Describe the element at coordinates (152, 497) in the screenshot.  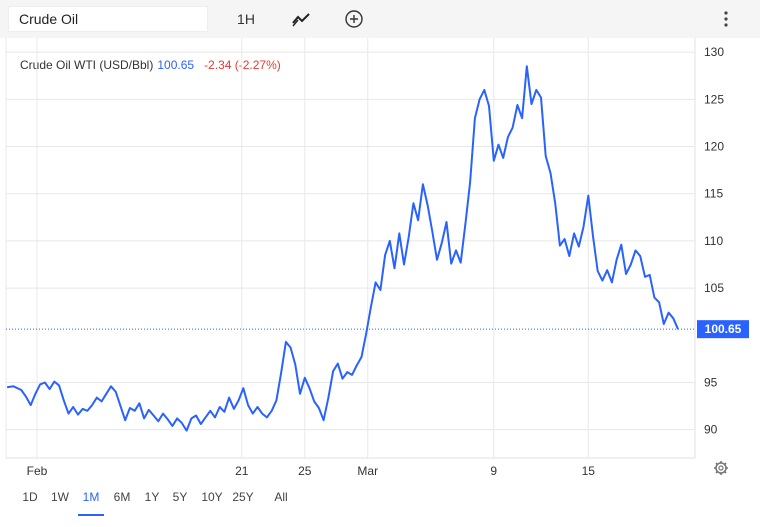
I see `range-button-1y: 1Y` at that location.